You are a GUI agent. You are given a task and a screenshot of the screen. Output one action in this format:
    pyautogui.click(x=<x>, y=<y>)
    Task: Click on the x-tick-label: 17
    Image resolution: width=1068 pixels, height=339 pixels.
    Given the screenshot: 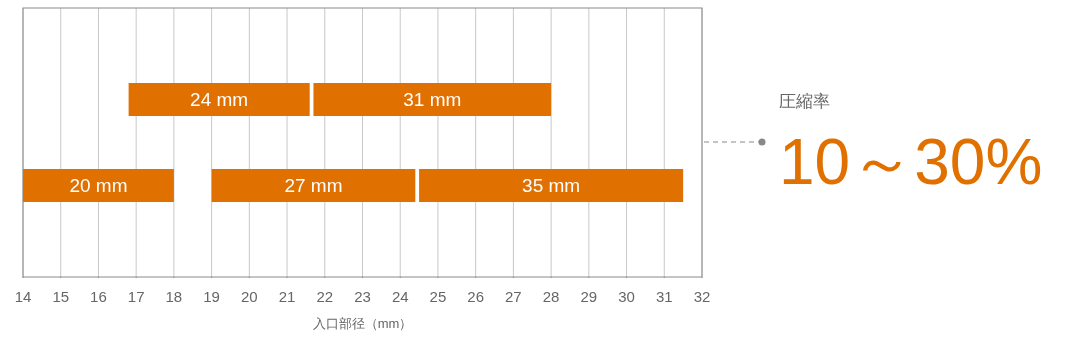 What is the action you would take?
    pyautogui.click(x=136, y=296)
    